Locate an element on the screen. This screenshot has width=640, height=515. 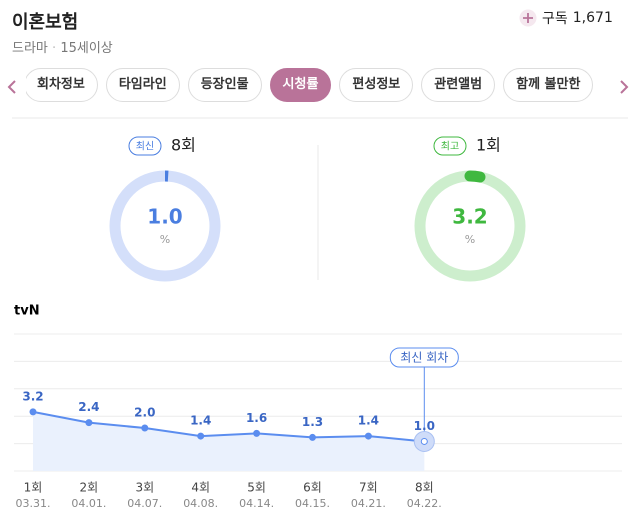
tab-bar: 회차정보 타임라인 등장인물 시청률 편성정보 관련앨범 함께 볼만한 is located at coordinates (316, 85).